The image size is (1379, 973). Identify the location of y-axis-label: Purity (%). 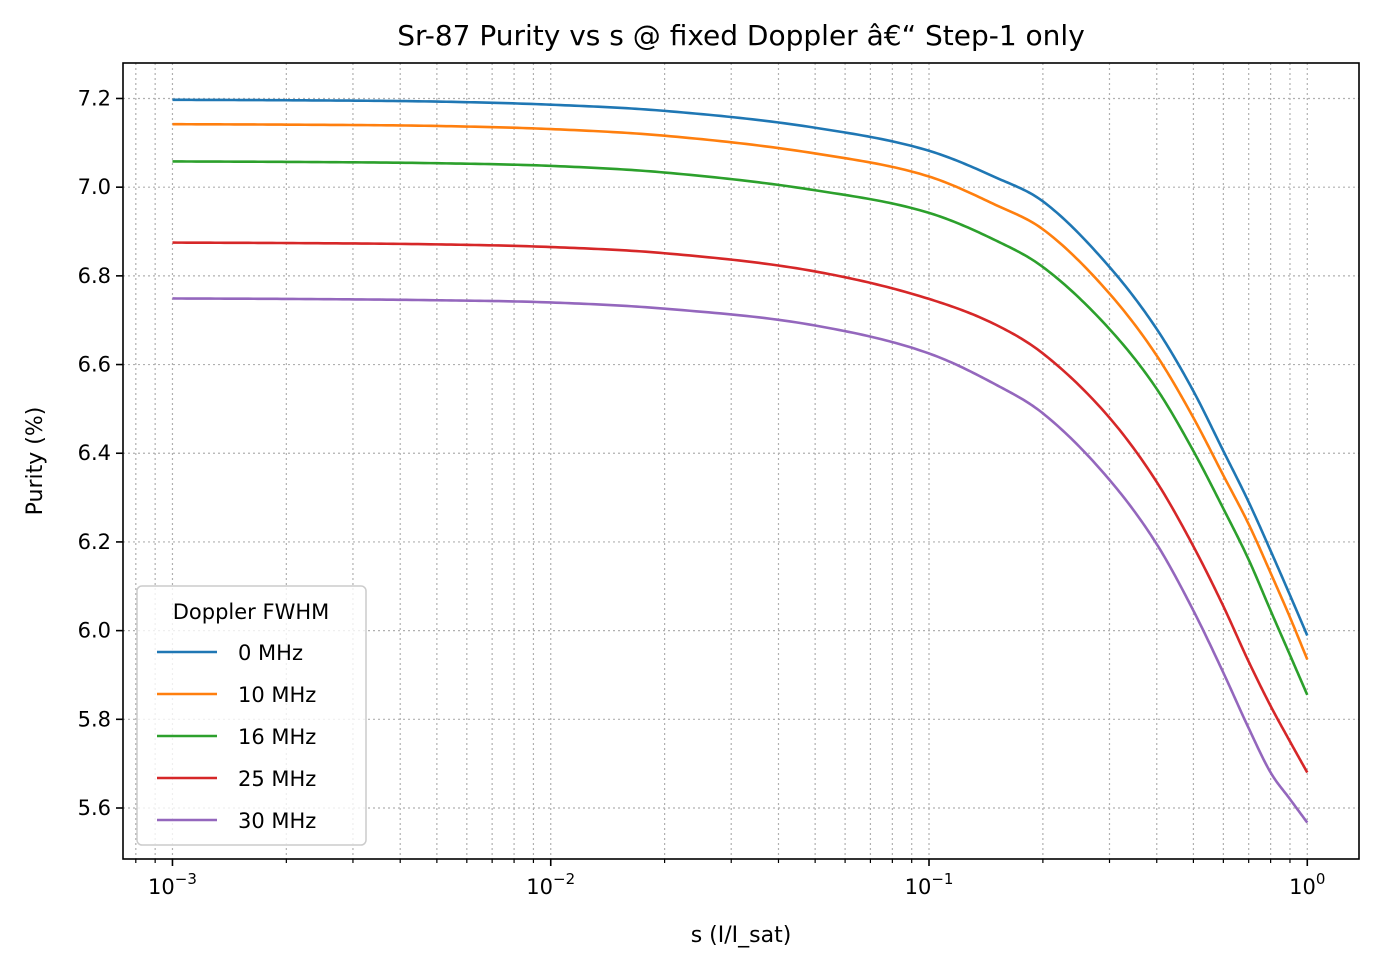
(35, 461).